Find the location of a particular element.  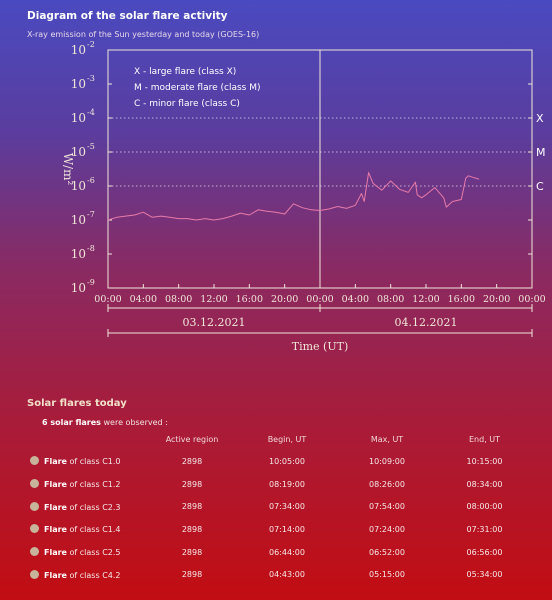

flare-max: 06:52:00 is located at coordinates (387, 552).